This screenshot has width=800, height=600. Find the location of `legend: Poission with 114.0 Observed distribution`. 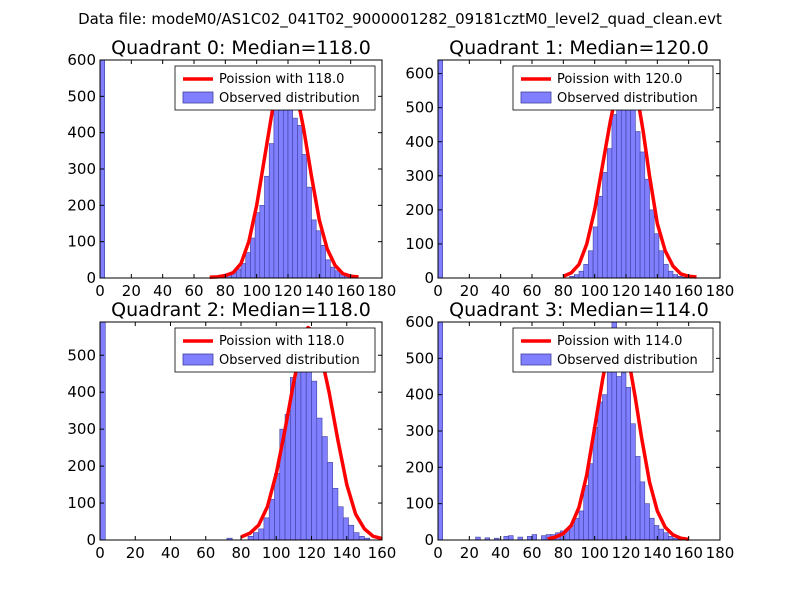

legend: Poission with 114.0 Observed distribution is located at coordinates (613, 350).